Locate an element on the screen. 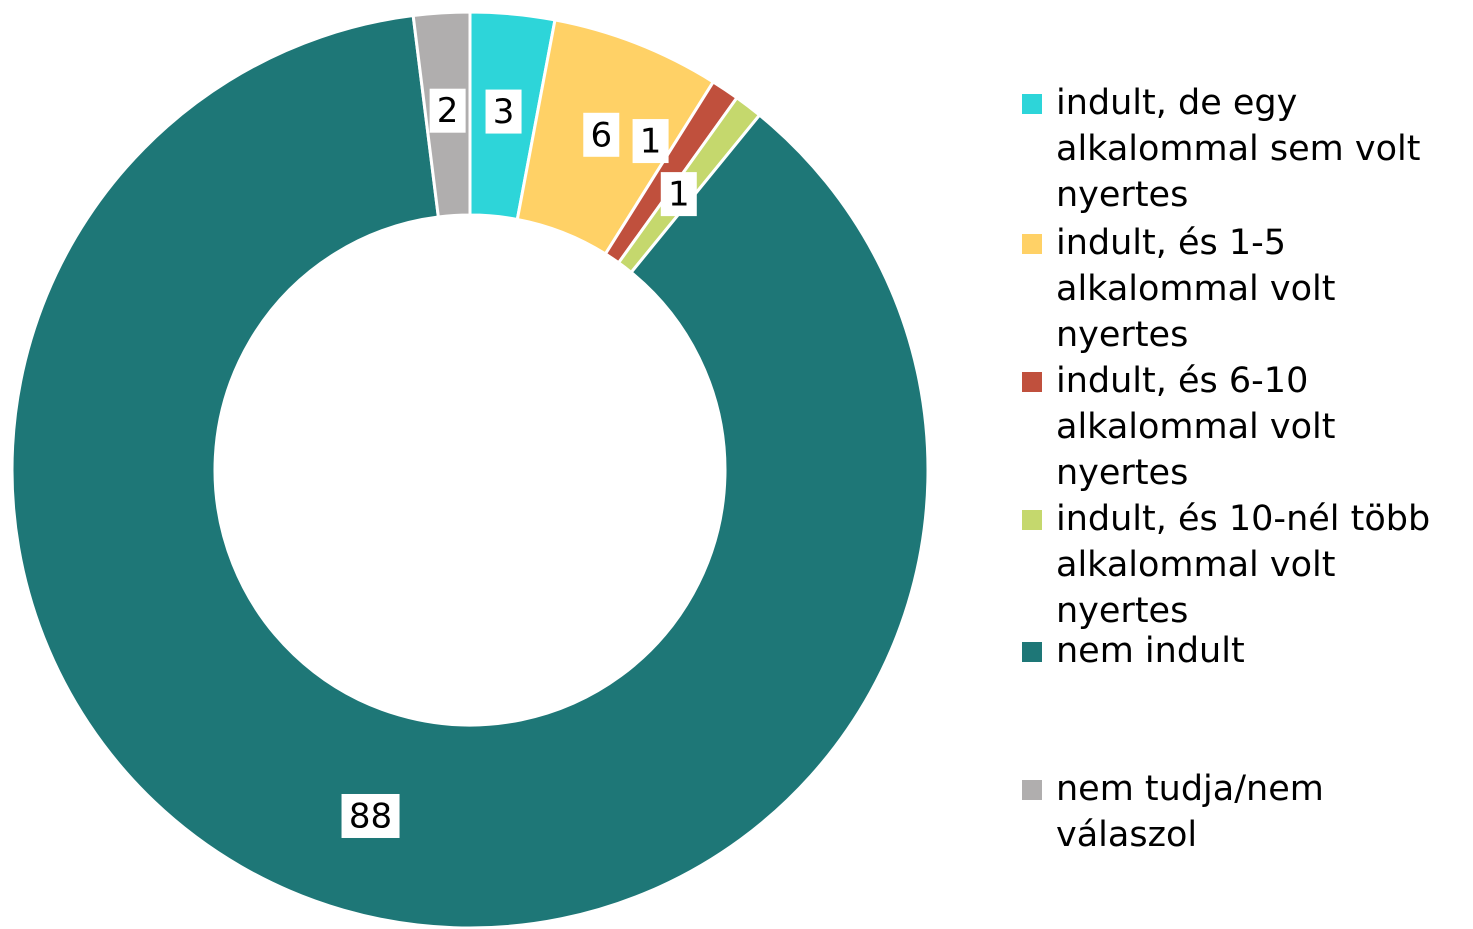  data-label: 2 is located at coordinates (448, 111).